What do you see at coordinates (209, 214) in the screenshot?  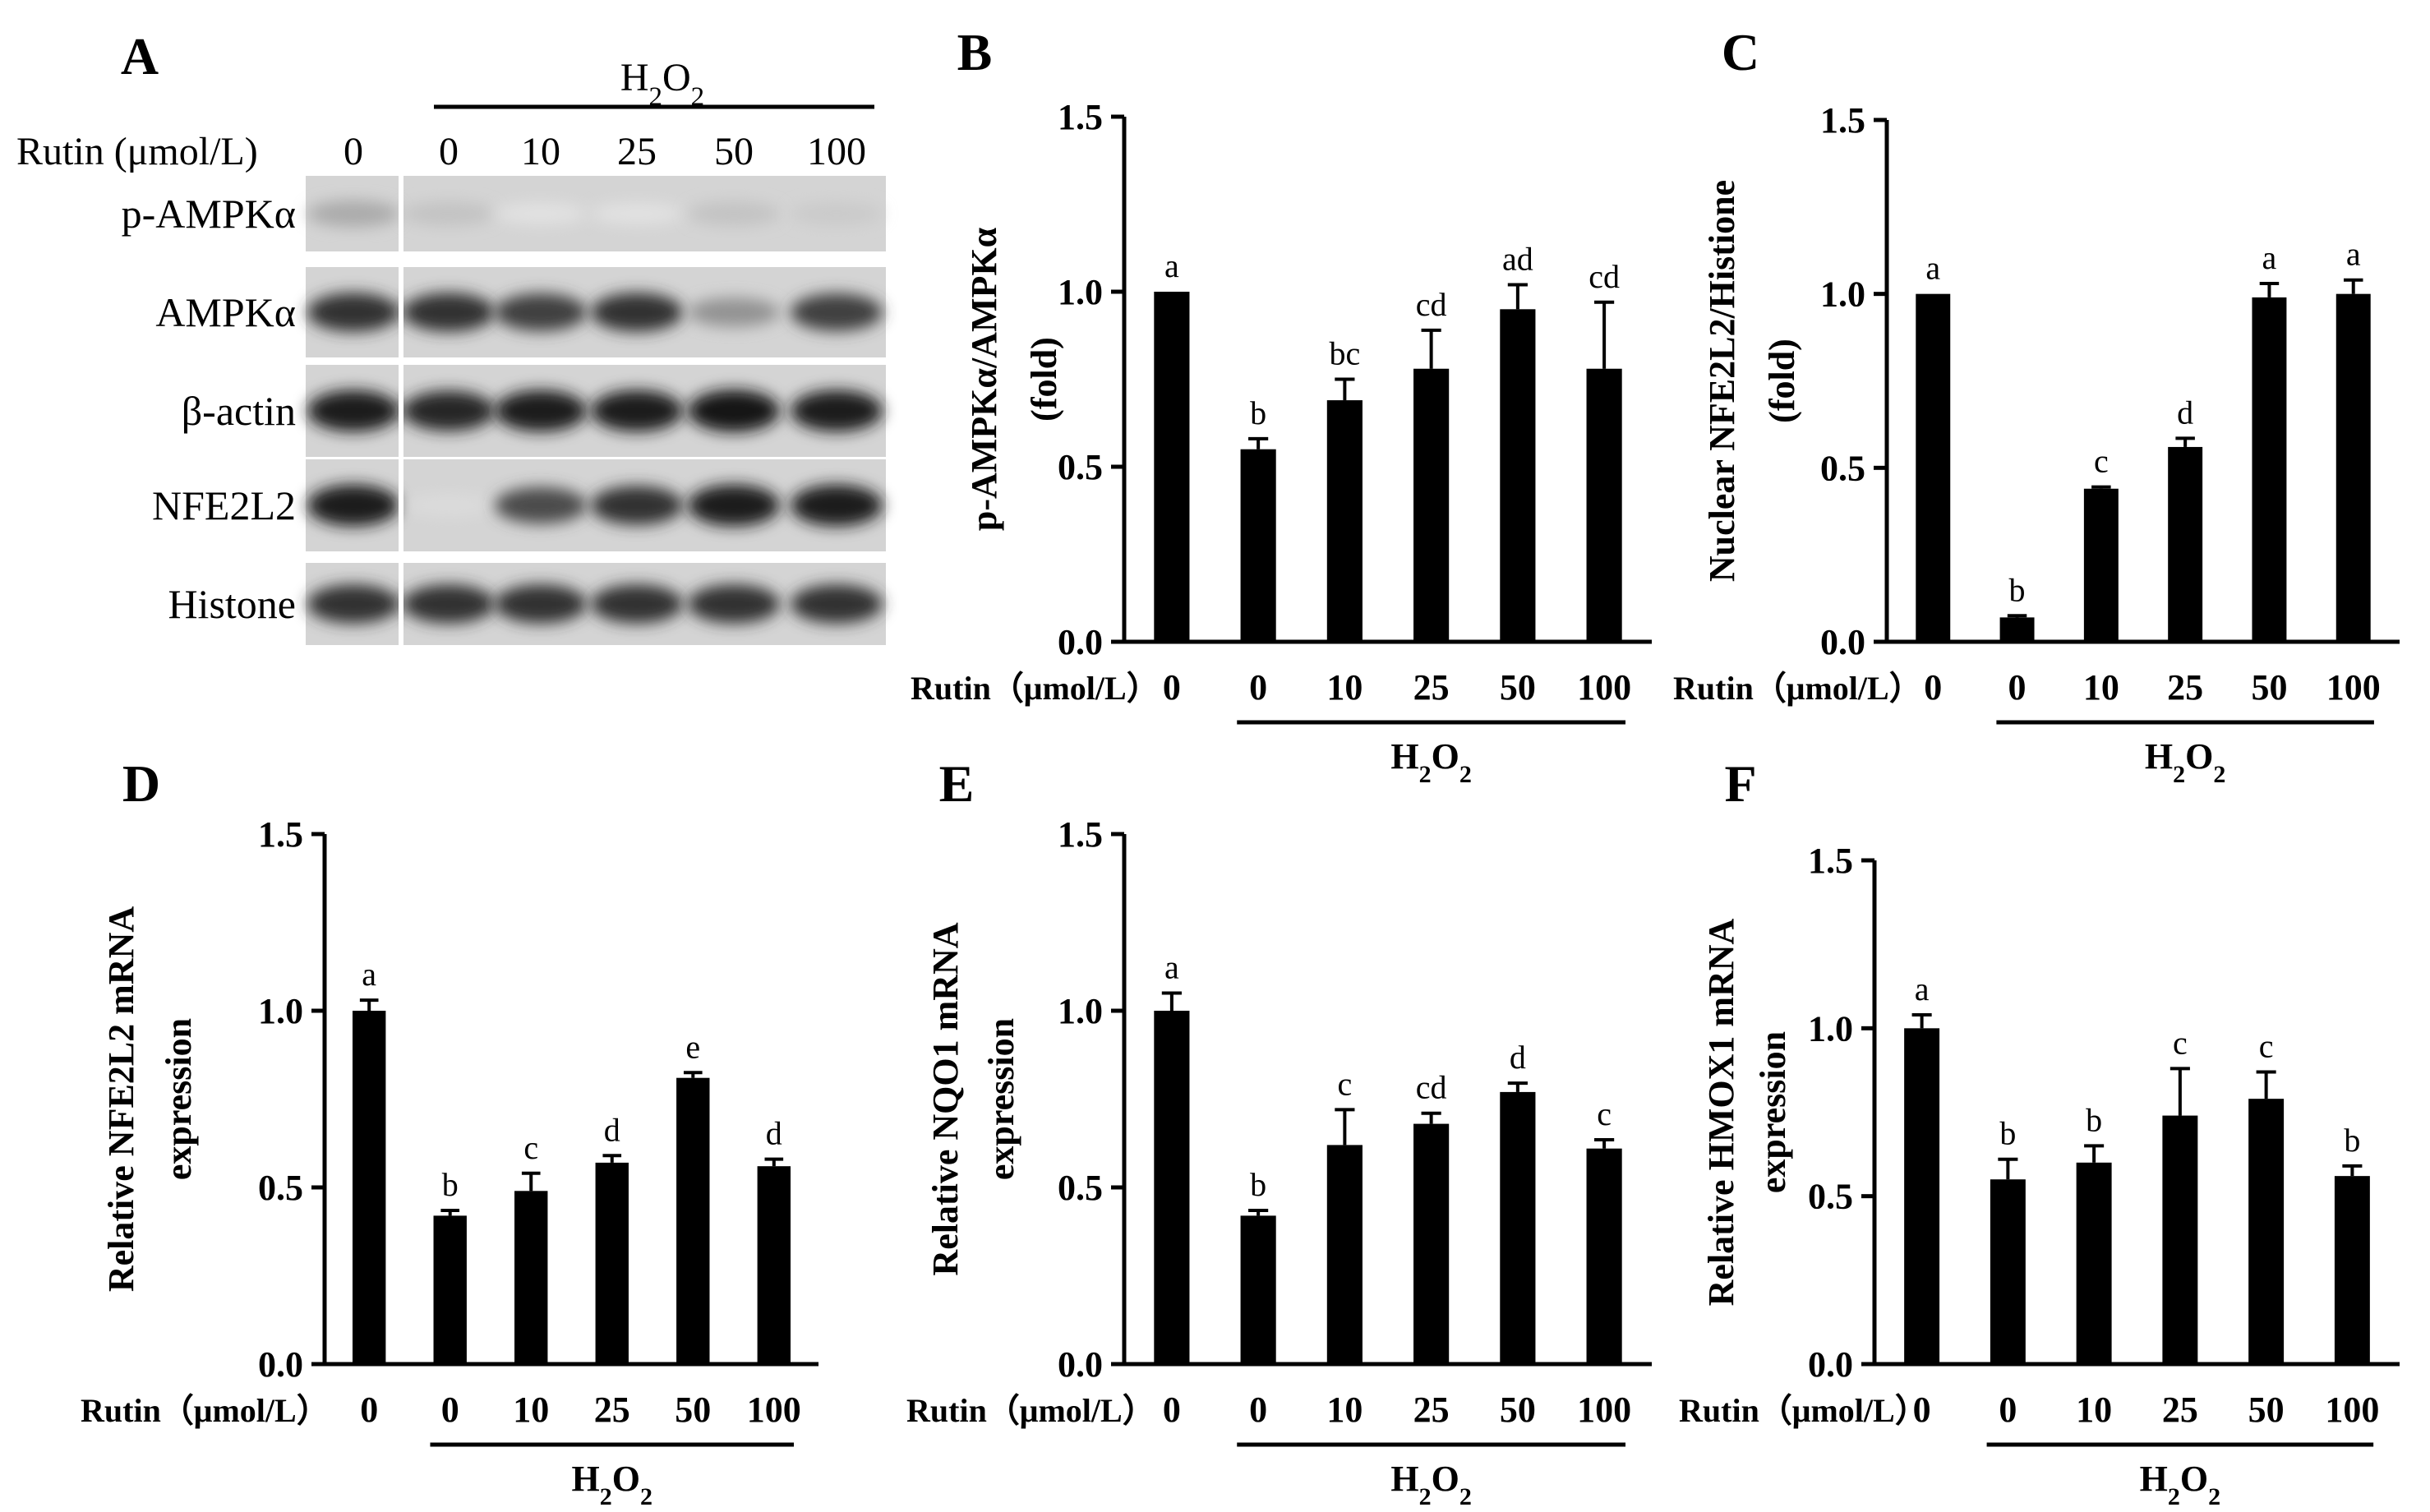 I see `blot-row-label: p-AMPKα` at bounding box center [209, 214].